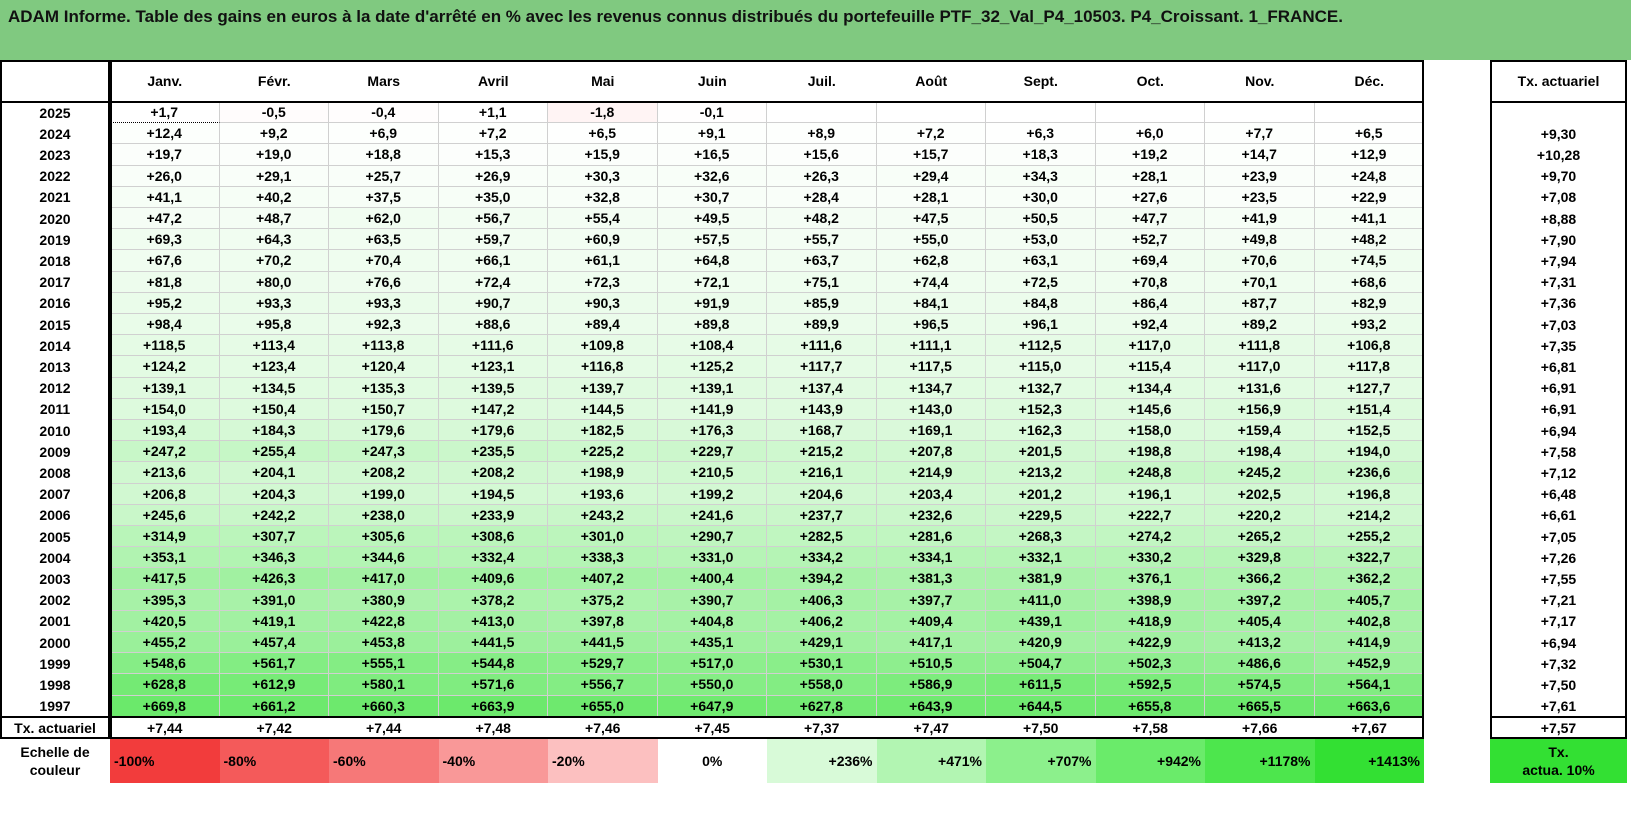 The image size is (1631, 815). I want to click on gain-cell: +660,3, so click(384, 706).